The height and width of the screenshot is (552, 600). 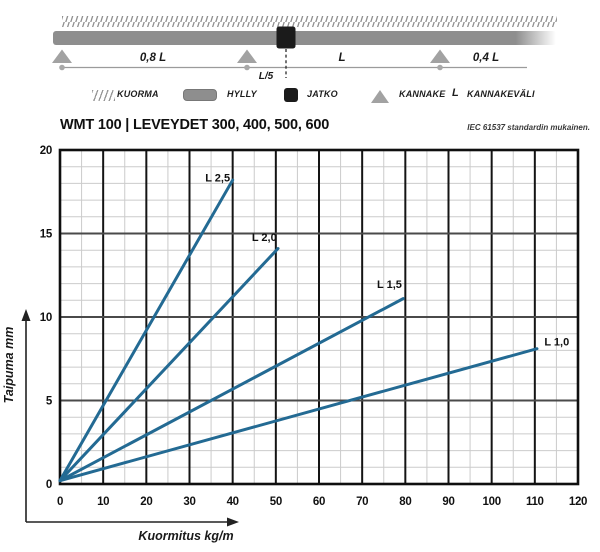 I want to click on y-tick-label: 0, so click(x=49, y=485).